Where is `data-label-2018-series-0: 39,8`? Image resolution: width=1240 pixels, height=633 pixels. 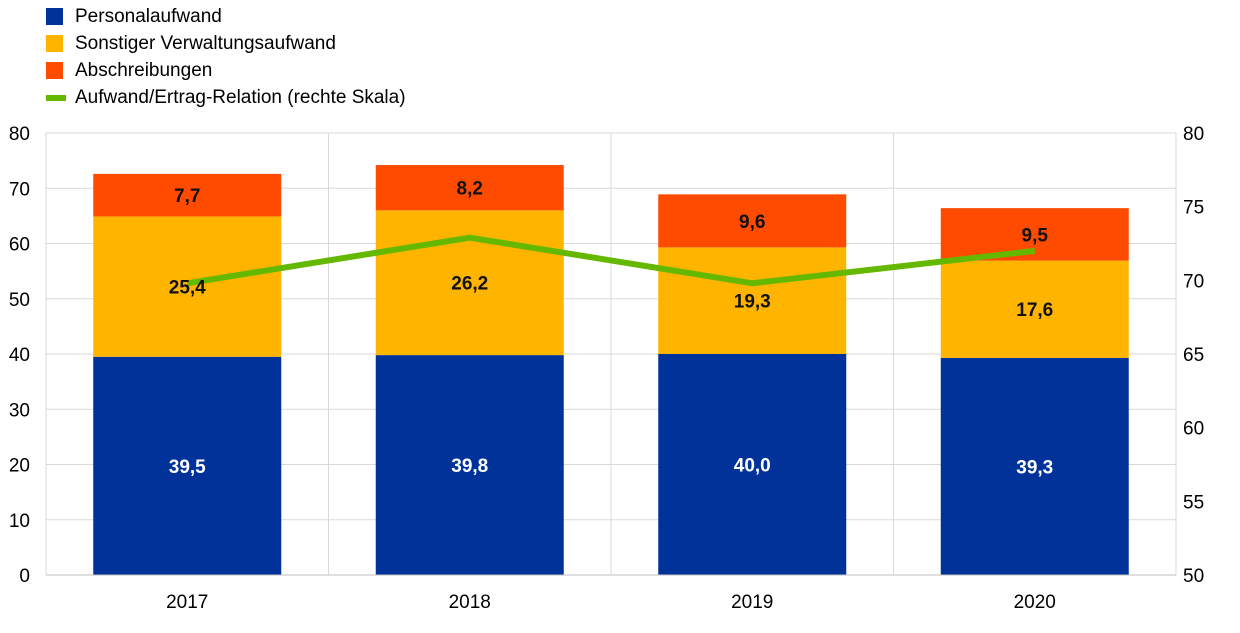 data-label-2018-series-0: 39,8 is located at coordinates (469, 466).